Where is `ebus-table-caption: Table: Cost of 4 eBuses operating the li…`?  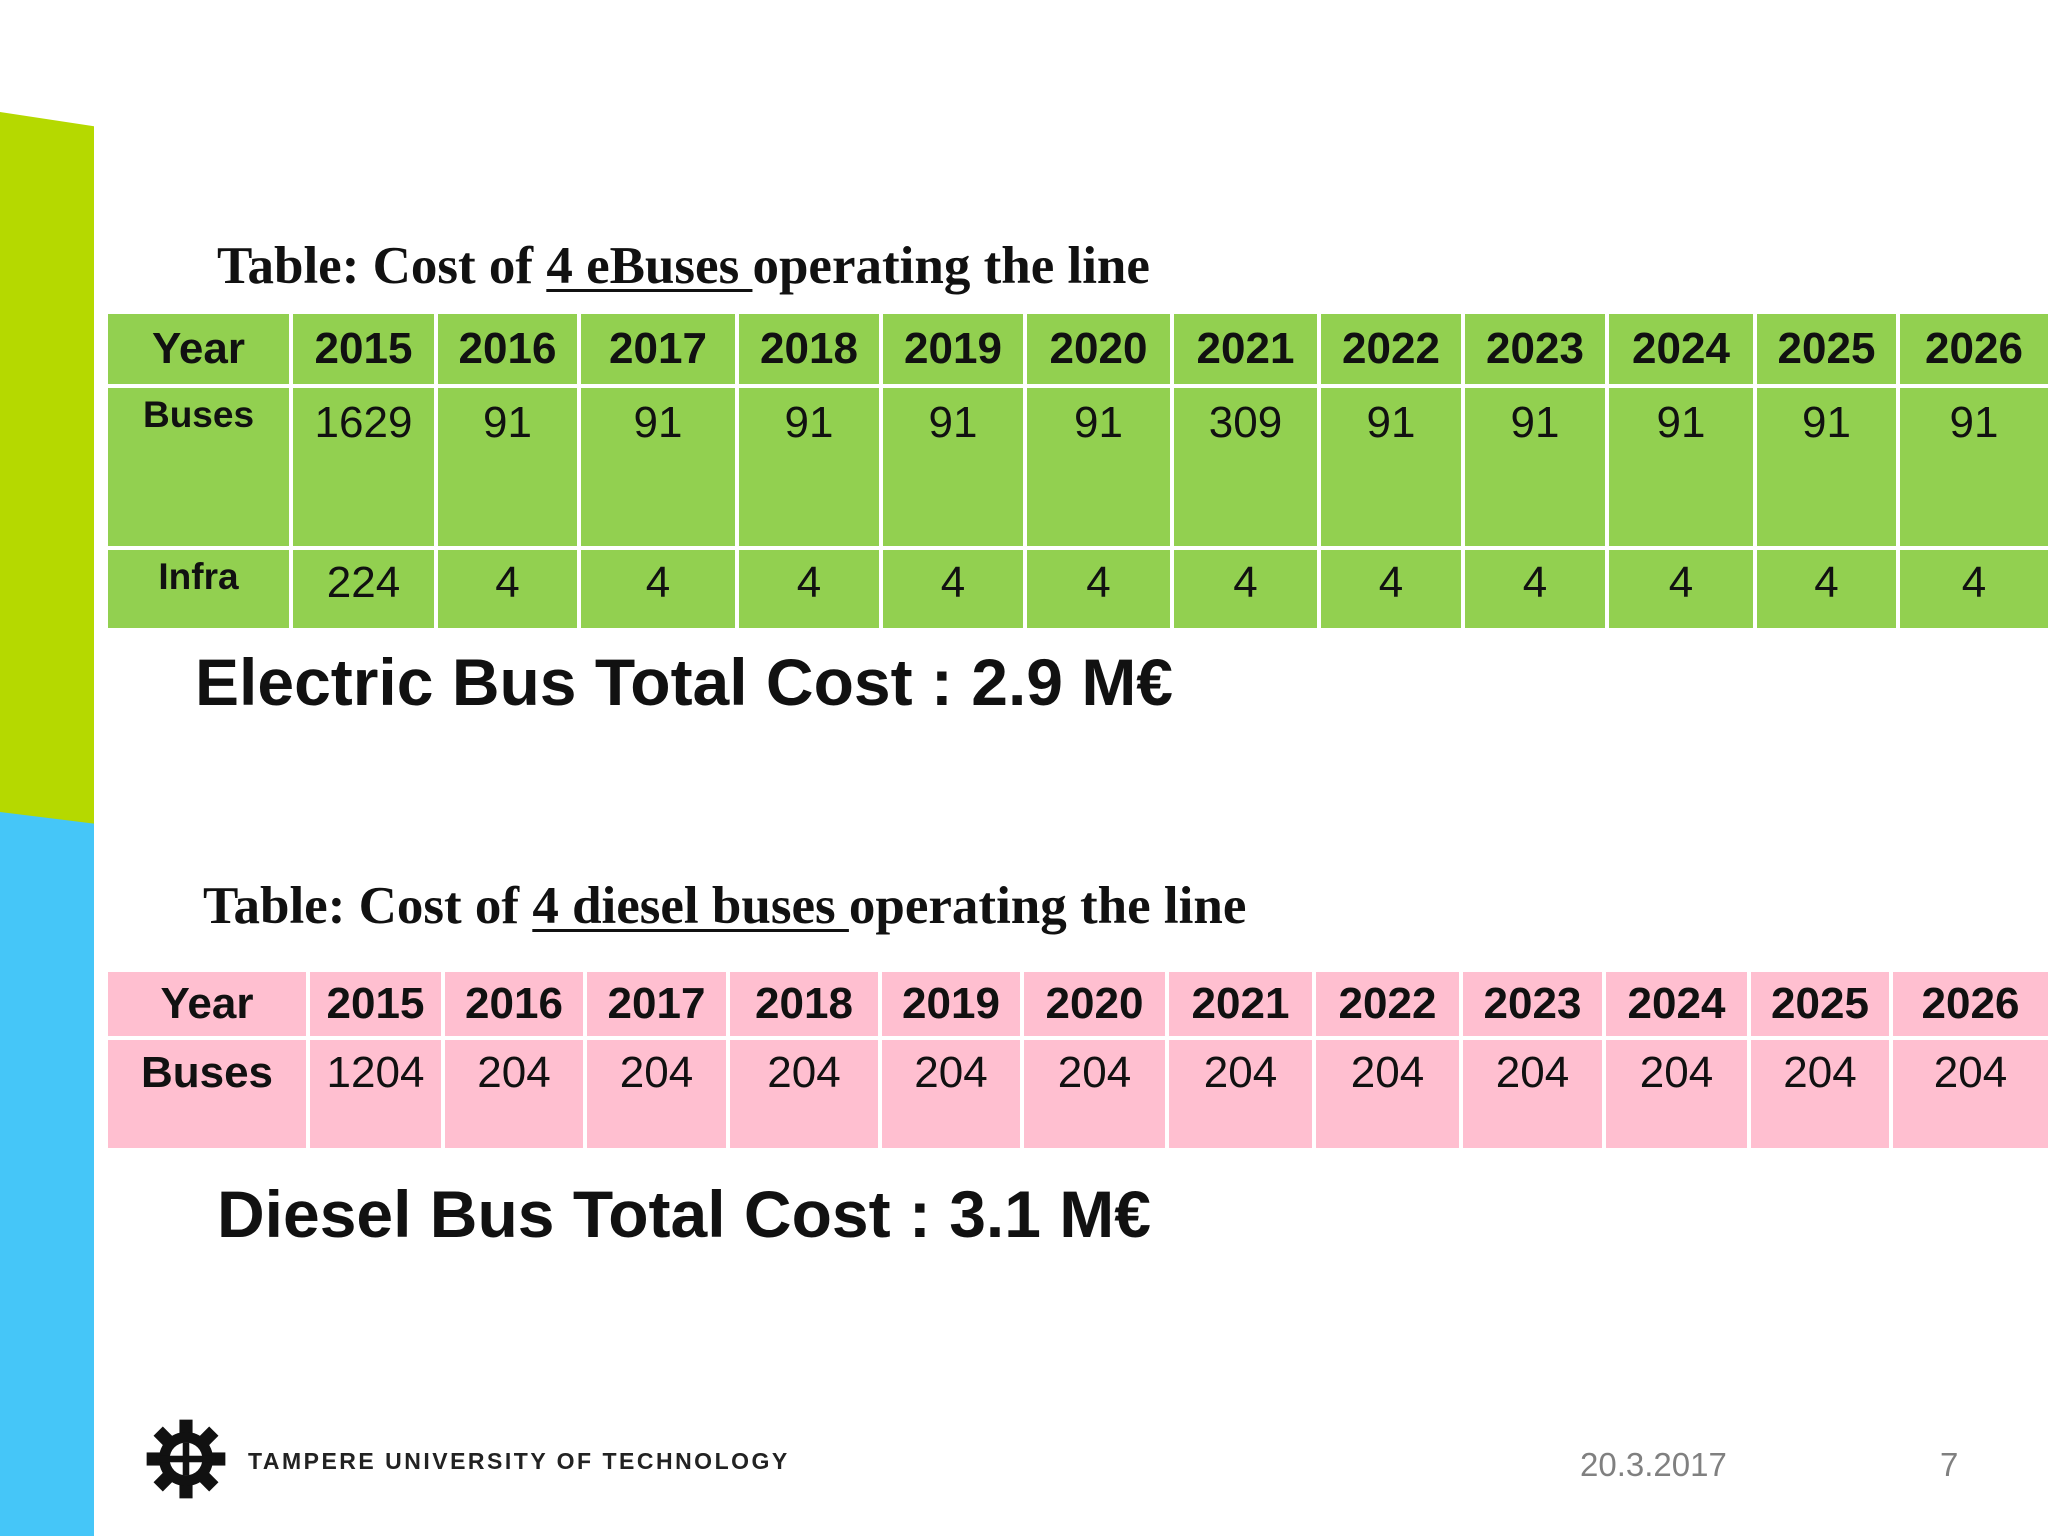 ebus-table-caption: Table: Cost of 4 eBuses operating the li… is located at coordinates (683, 266).